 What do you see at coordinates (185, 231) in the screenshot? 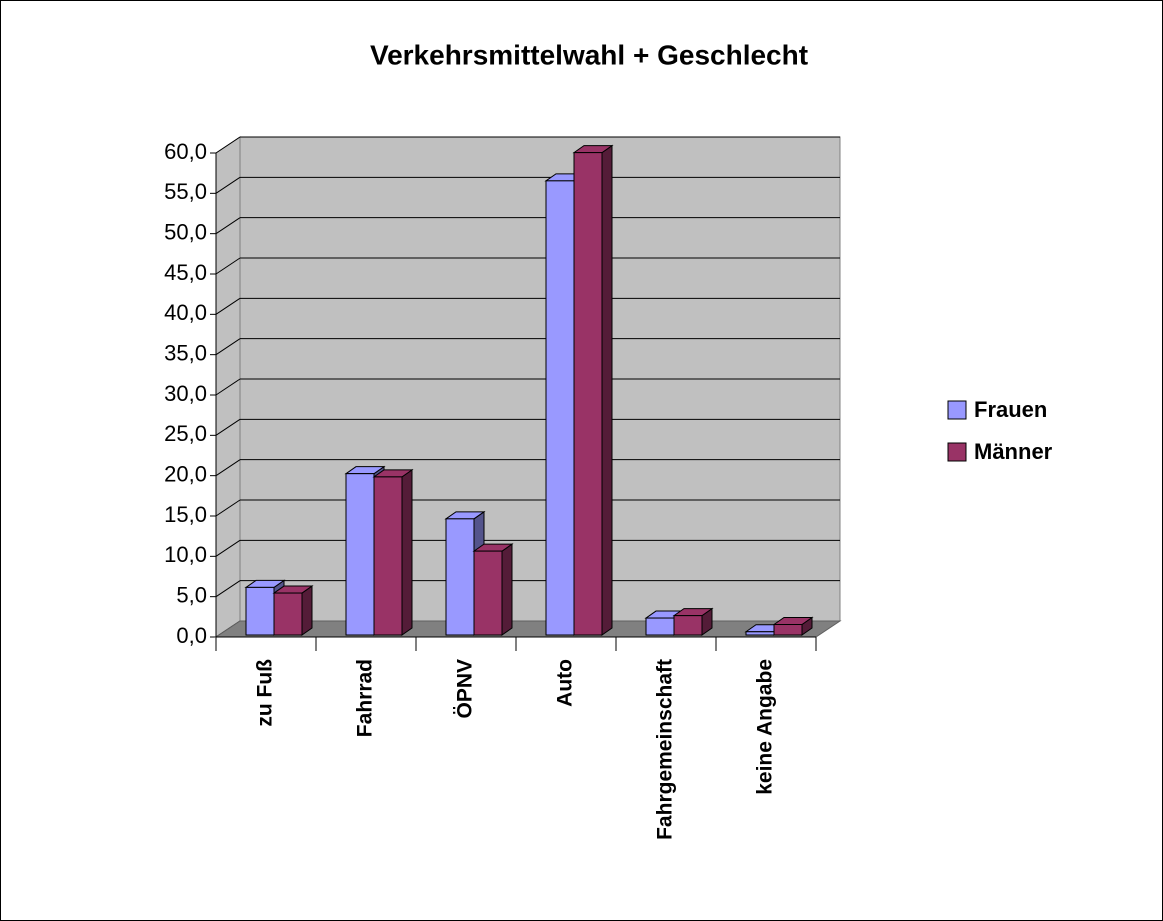
I see `y-tick-label: 50,0` at bounding box center [185, 231].